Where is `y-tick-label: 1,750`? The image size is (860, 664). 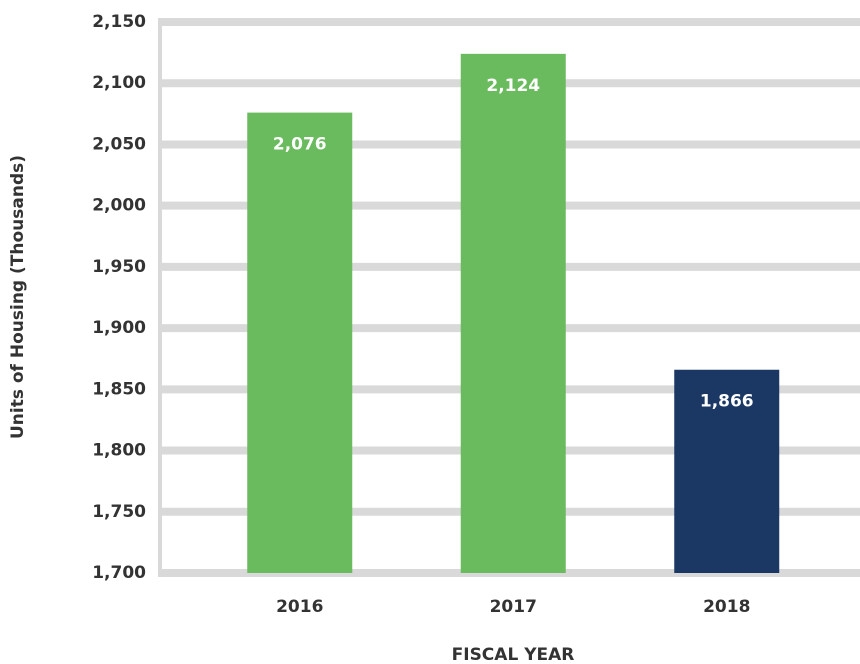
y-tick-label: 1,750 is located at coordinates (119, 512).